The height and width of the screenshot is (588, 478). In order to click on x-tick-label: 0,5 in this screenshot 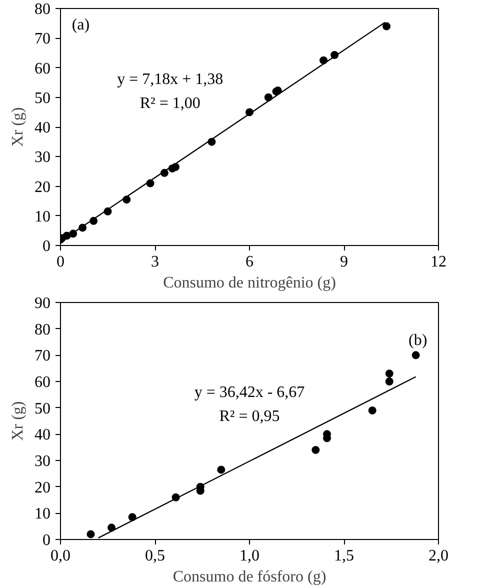, I will do `click(155, 556)`.